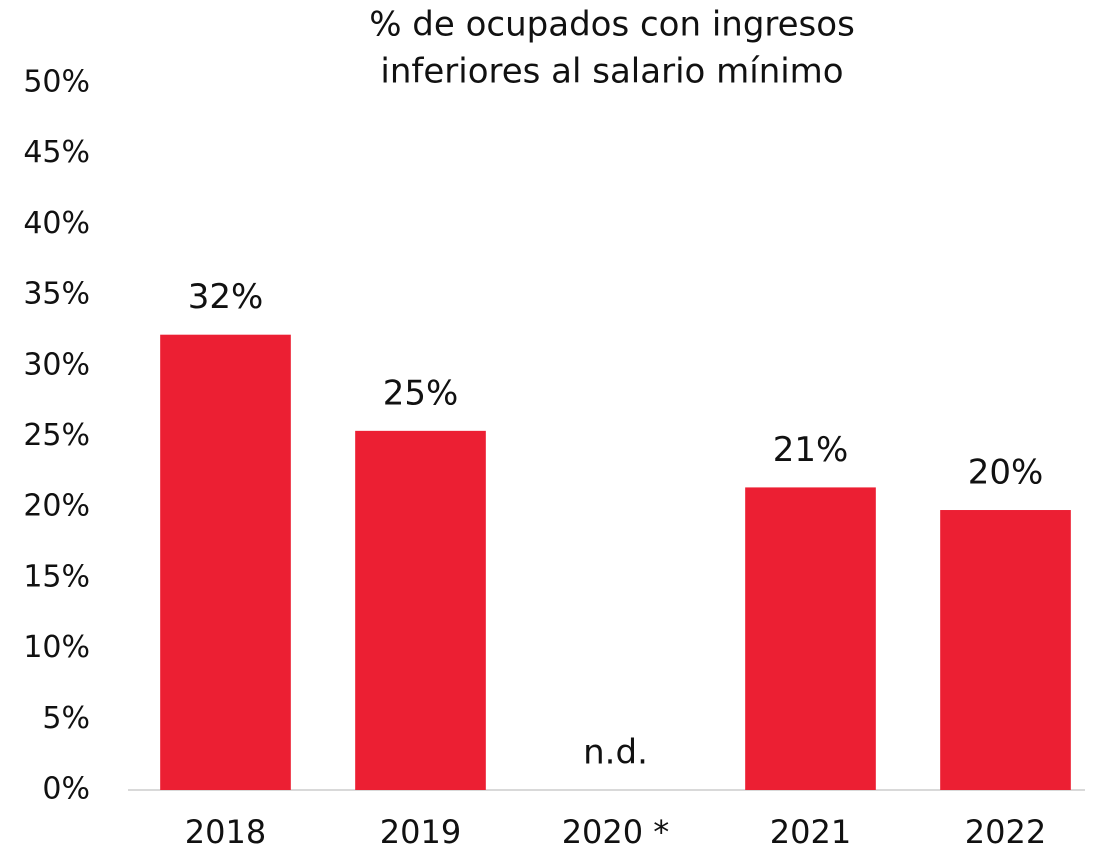 The height and width of the screenshot is (854, 1094). Describe the element at coordinates (56, 576) in the screenshot. I see `y-tick-label: 15%` at that location.